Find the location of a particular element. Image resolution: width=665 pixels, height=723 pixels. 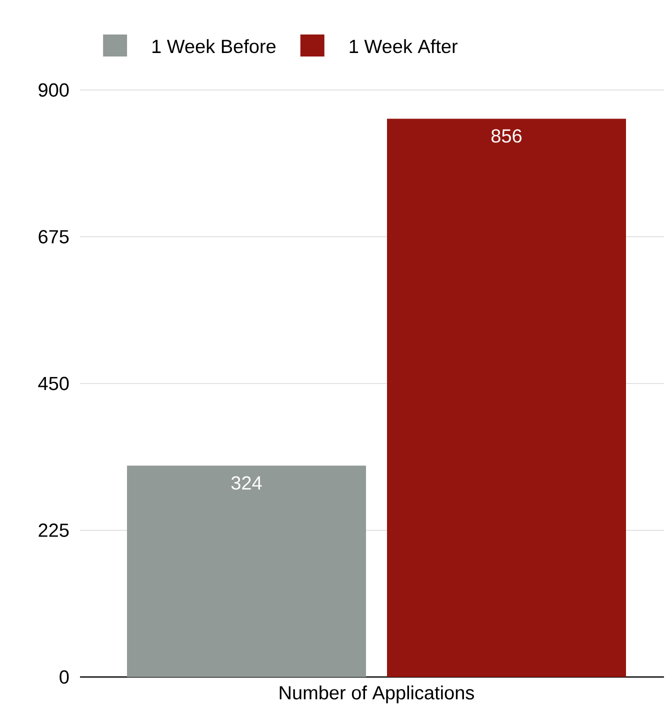

y-tick-label: 0 is located at coordinates (64, 677).